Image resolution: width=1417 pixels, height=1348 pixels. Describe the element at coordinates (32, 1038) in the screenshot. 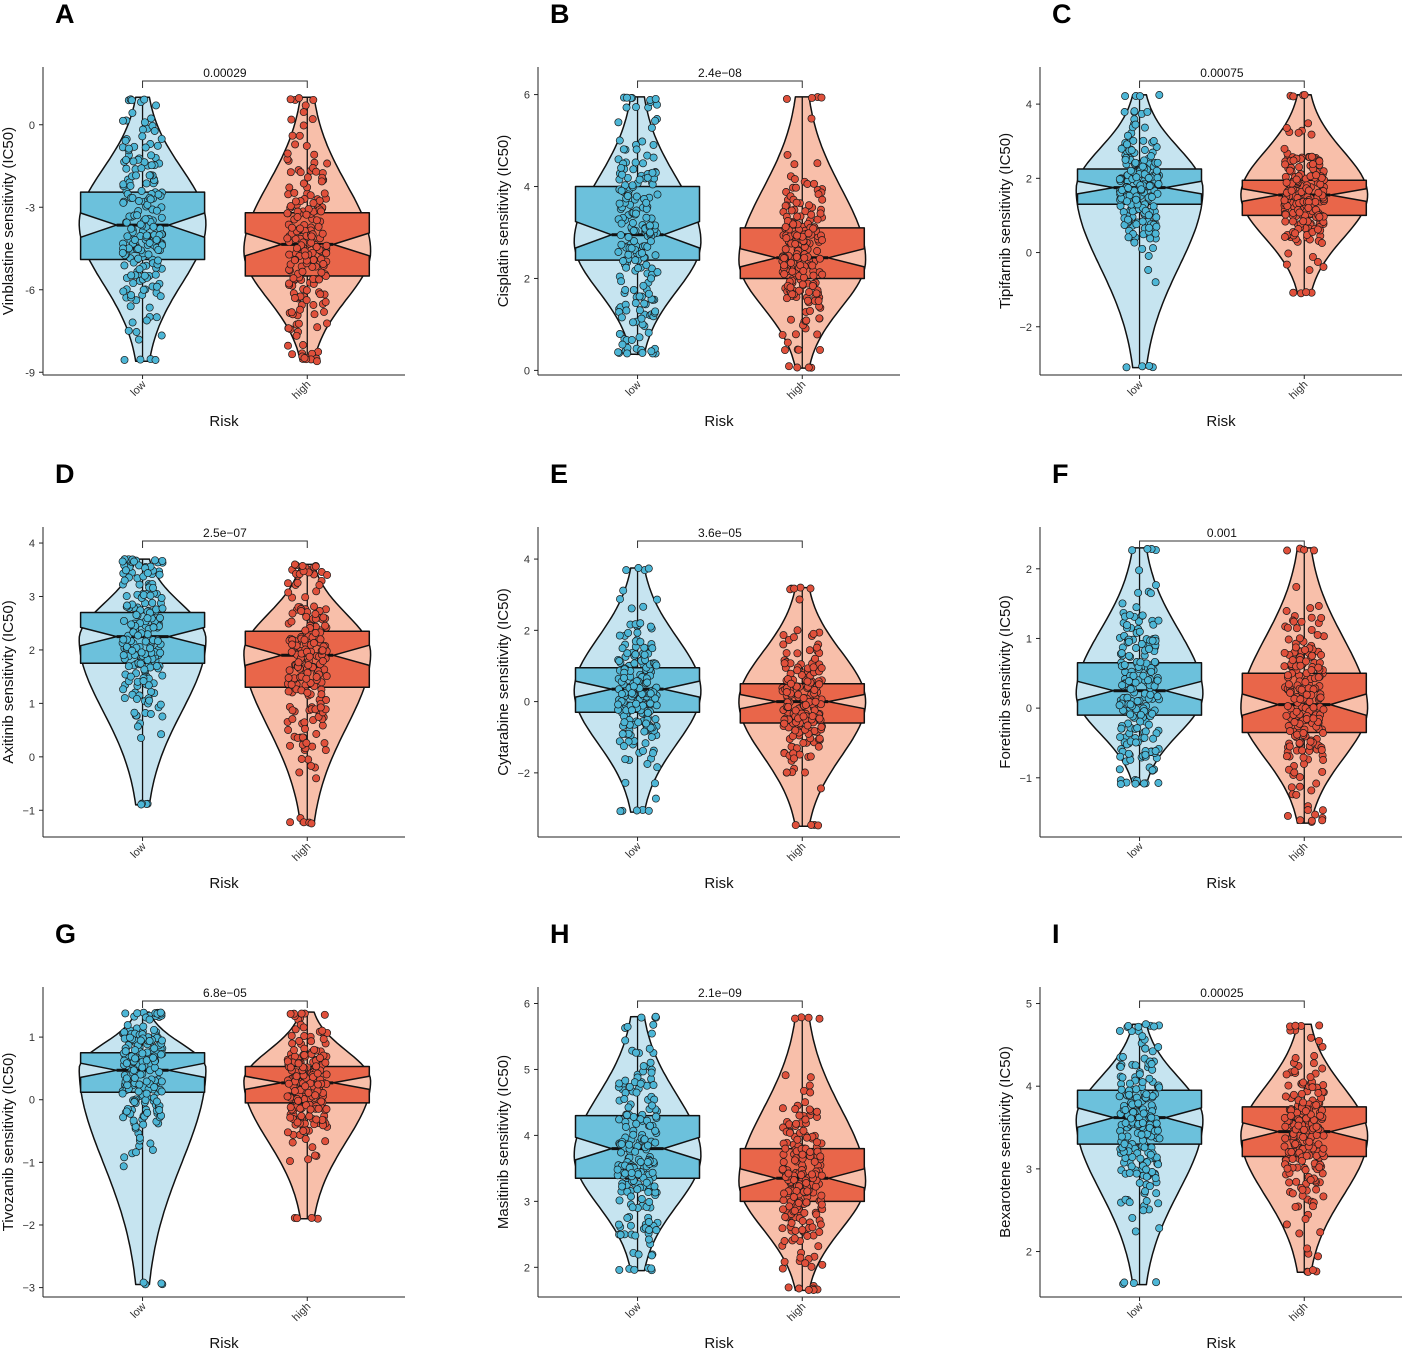

I see `y-tick-label: 1` at that location.